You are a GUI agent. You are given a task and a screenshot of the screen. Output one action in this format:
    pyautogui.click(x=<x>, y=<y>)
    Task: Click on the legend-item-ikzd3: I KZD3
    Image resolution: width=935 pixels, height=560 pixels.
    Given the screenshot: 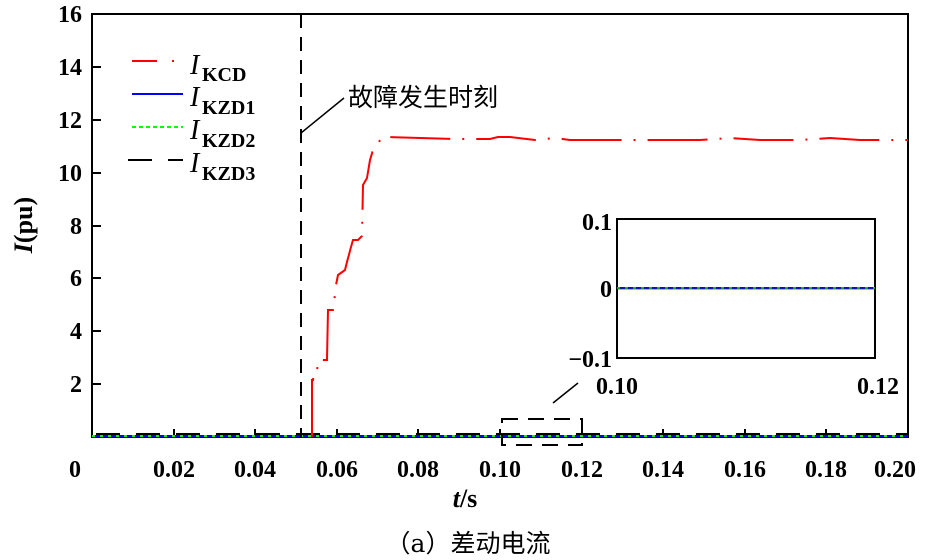 What is the action you would take?
    pyautogui.click(x=191, y=166)
    